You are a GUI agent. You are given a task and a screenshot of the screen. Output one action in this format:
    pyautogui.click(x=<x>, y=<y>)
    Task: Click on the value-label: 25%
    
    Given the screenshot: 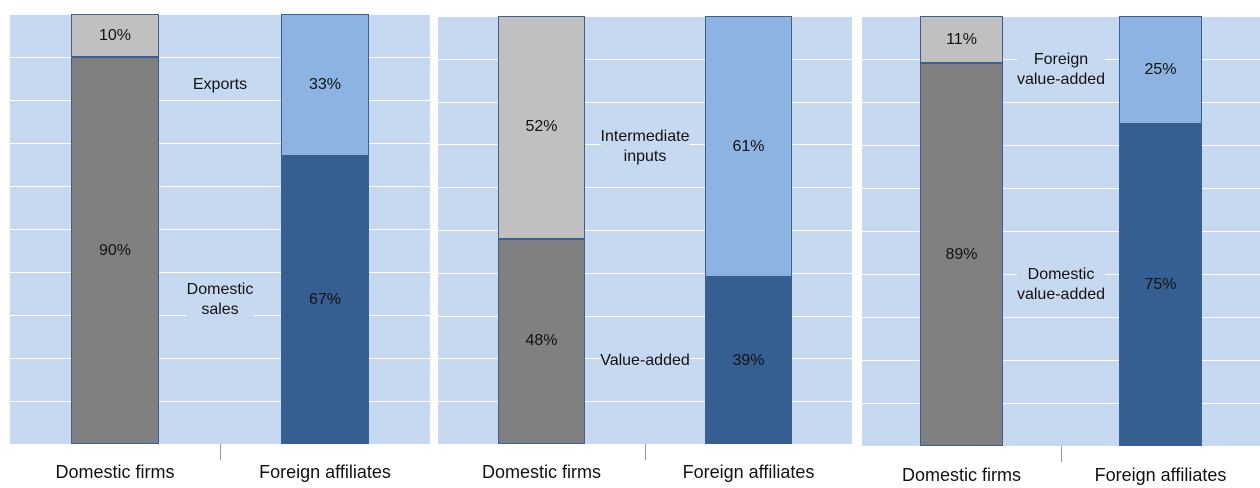 What is the action you would take?
    pyautogui.click(x=1160, y=69)
    